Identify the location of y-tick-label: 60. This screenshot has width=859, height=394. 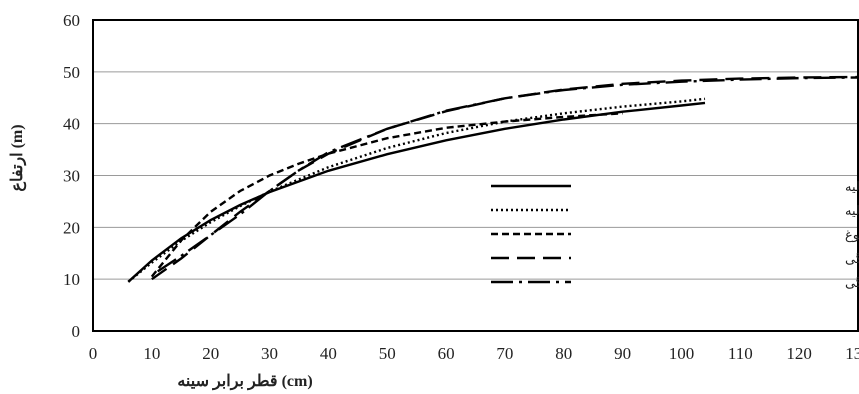
(71, 20).